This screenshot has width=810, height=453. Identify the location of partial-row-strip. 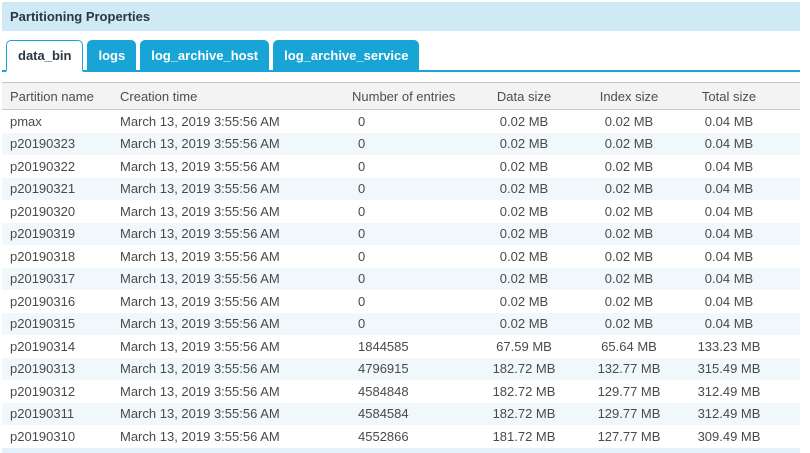
(401, 450).